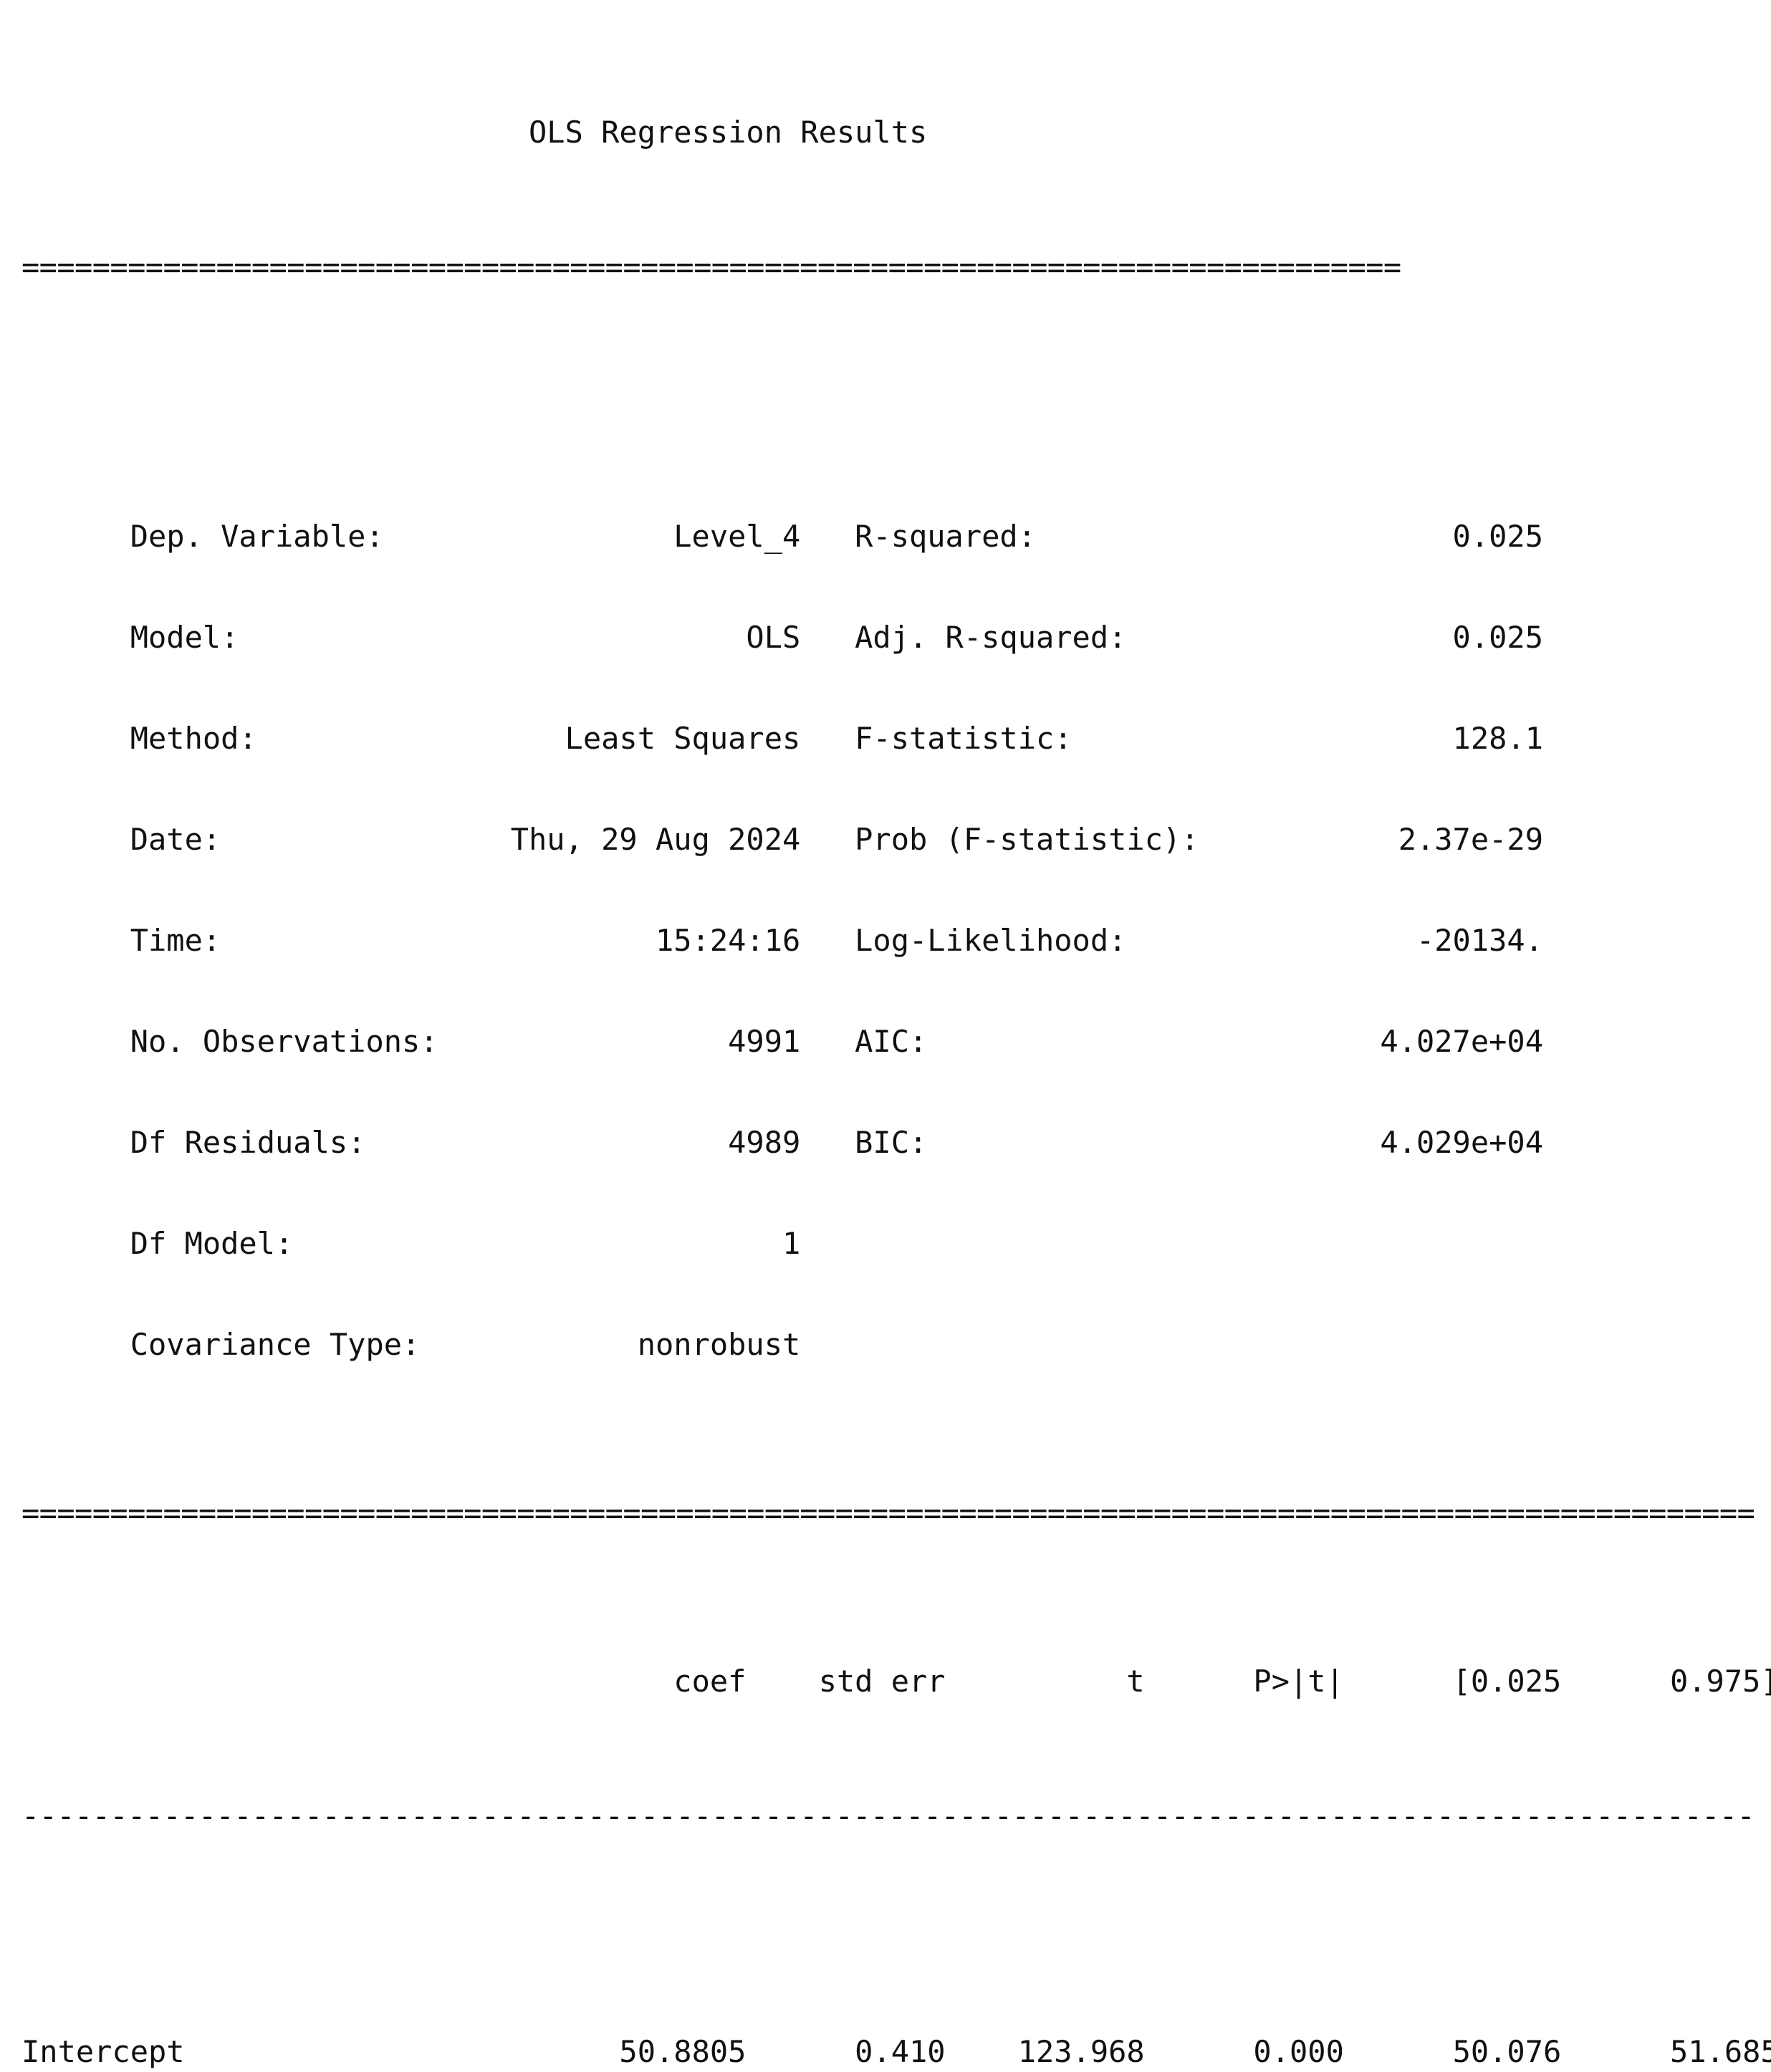 This screenshot has width=1771, height=2072. Describe the element at coordinates (103, 2051) in the screenshot. I see `coef-name: Intercept` at that location.